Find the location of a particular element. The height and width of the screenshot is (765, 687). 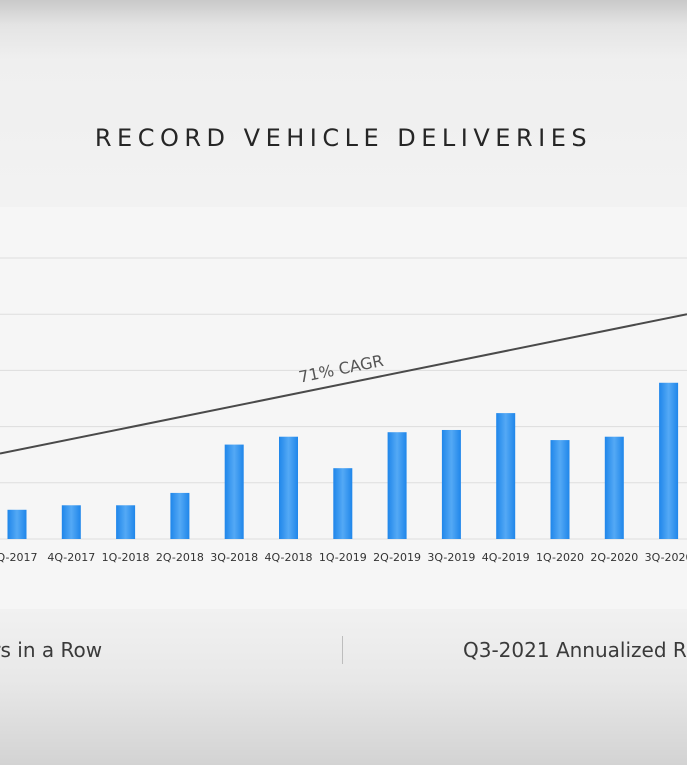

footer-divider is located at coordinates (342, 650).